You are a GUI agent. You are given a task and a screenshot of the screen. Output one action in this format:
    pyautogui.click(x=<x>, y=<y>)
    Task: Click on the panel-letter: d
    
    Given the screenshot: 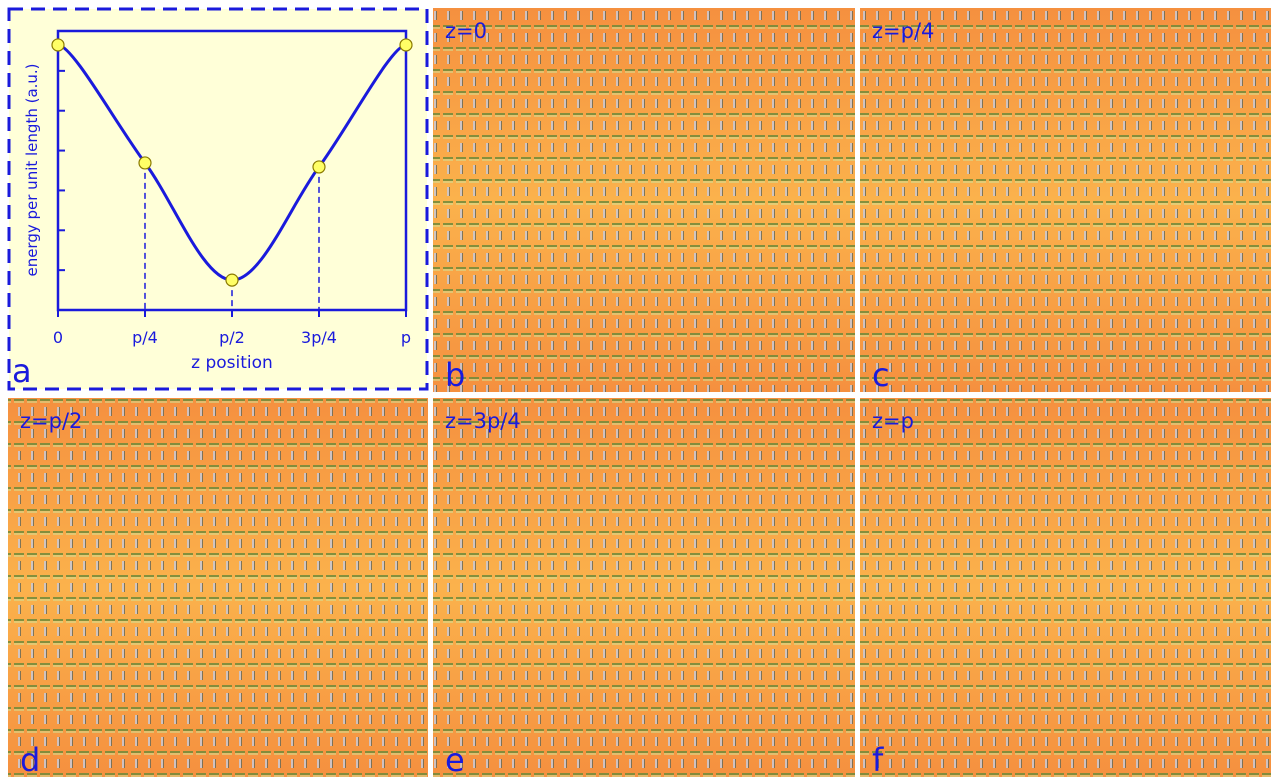 What is the action you would take?
    pyautogui.click(x=30, y=759)
    